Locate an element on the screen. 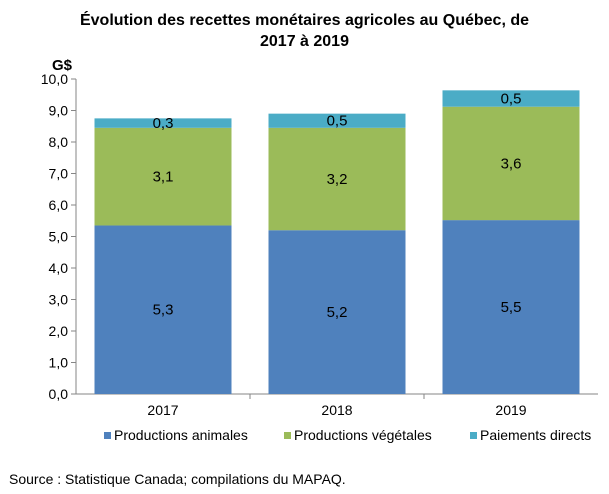 The height and width of the screenshot is (494, 609). y-tick-label: 5,0 is located at coordinates (59, 237).